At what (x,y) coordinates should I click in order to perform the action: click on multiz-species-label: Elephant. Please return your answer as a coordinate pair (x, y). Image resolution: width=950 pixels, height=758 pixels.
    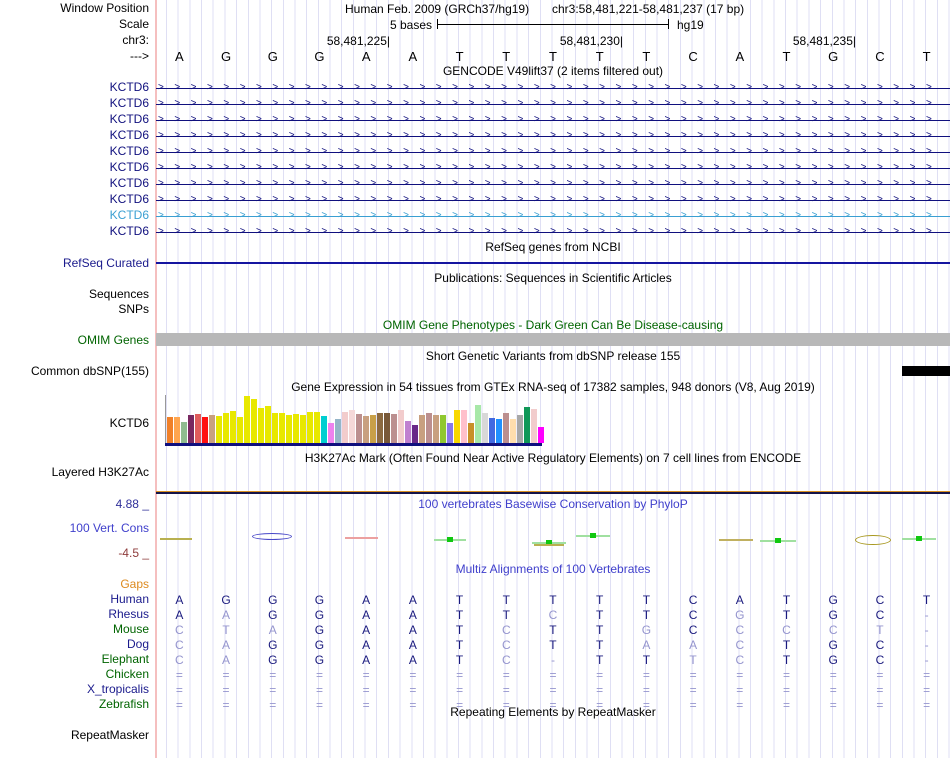
    Looking at the image, I should click on (125, 659).